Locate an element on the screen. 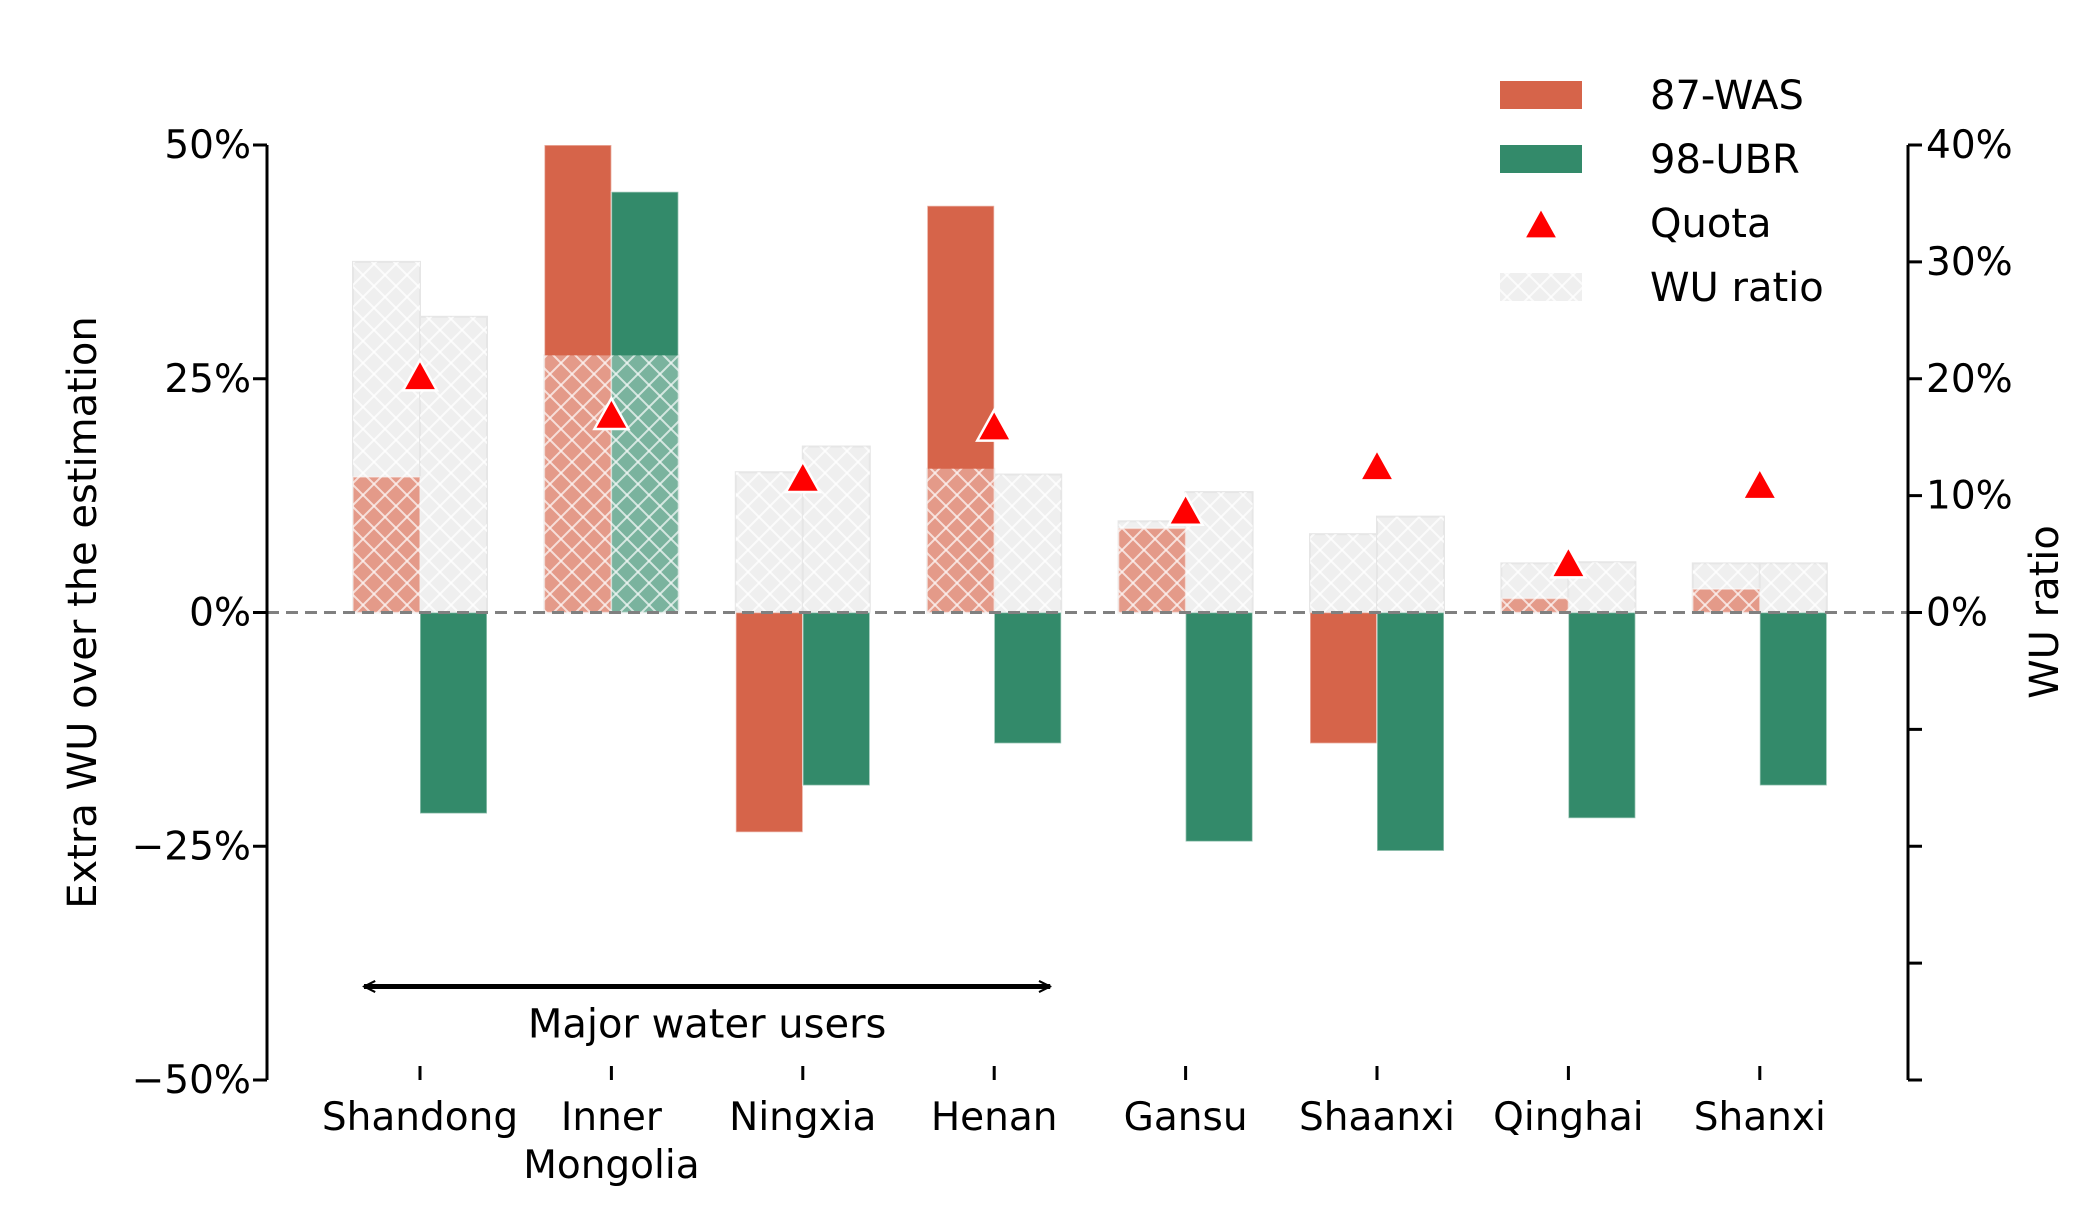  right-axis-tick-label: 40% is located at coordinates (1969, 145).